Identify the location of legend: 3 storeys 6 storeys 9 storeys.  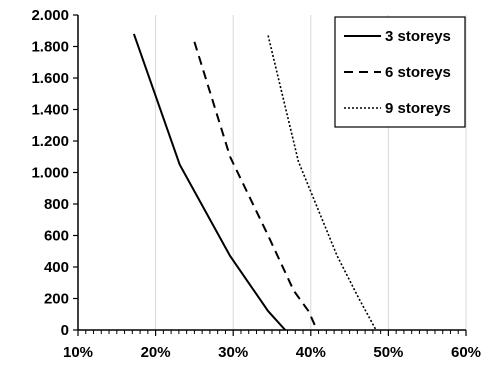
(400, 72).